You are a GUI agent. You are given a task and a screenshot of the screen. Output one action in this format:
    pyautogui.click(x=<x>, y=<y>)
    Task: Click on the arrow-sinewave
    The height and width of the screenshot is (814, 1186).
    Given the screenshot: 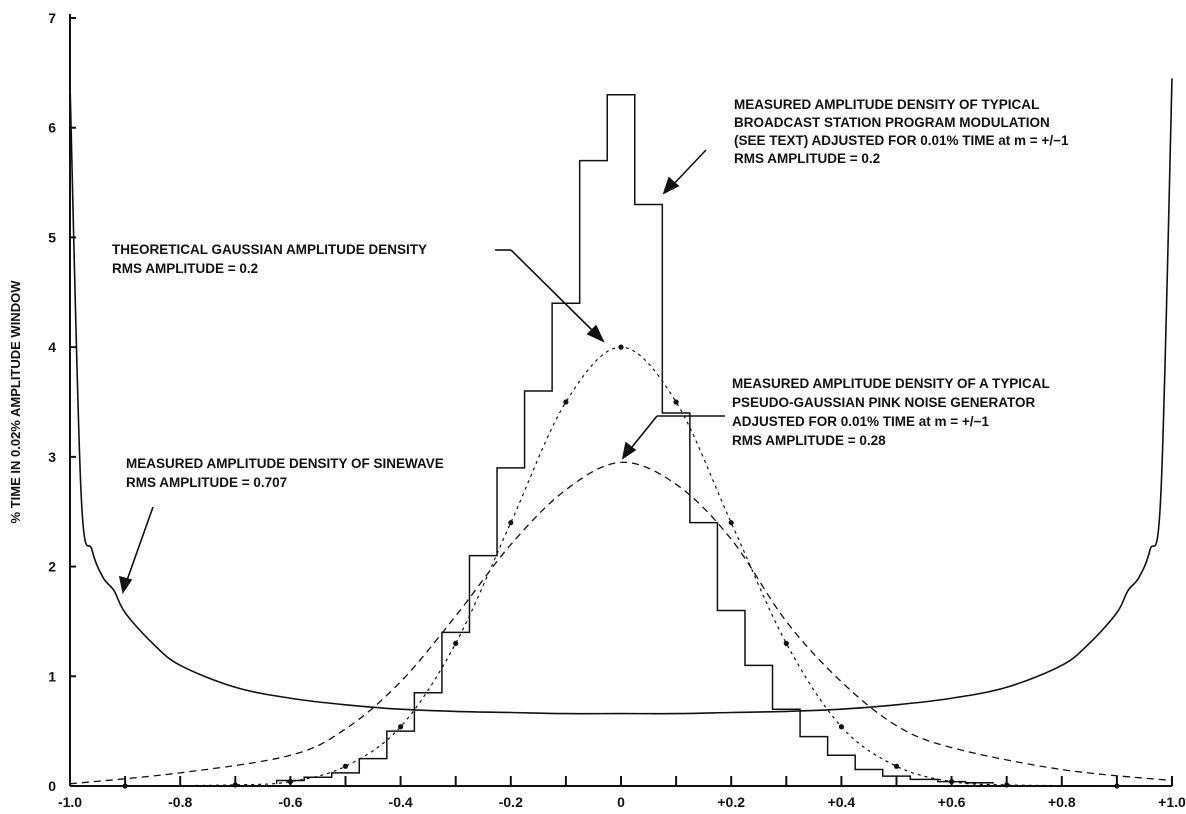 What is the action you would take?
    pyautogui.click(x=139, y=545)
    